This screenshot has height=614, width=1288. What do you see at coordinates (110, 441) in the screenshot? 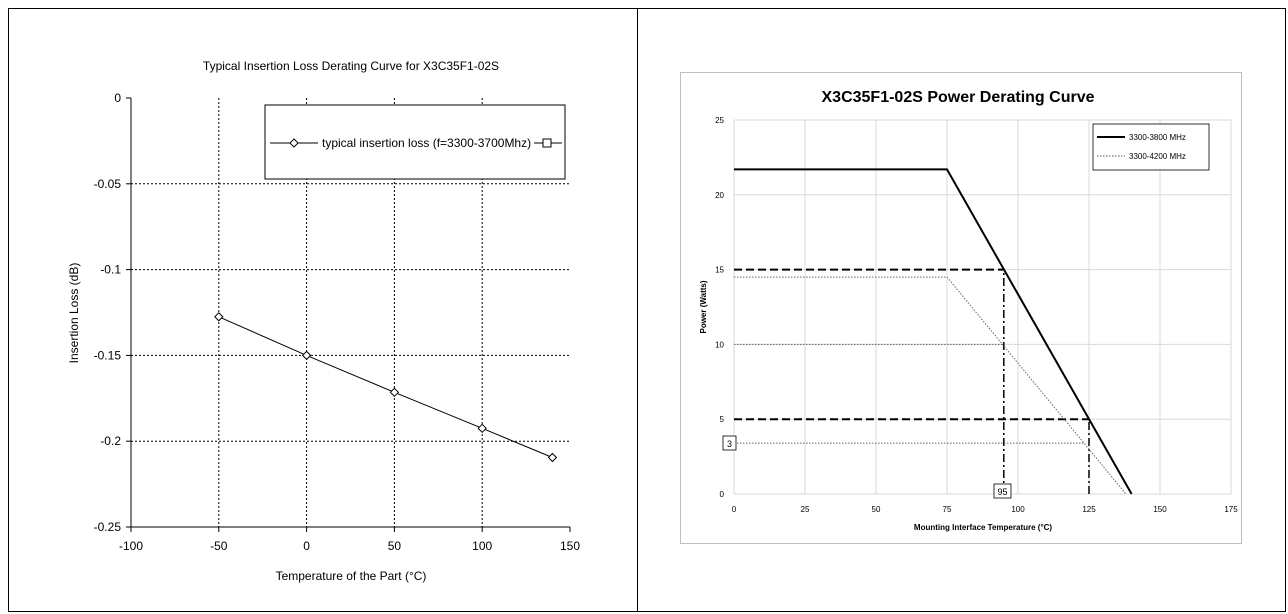
I see `y-tick-label: -0.2` at bounding box center [110, 441].